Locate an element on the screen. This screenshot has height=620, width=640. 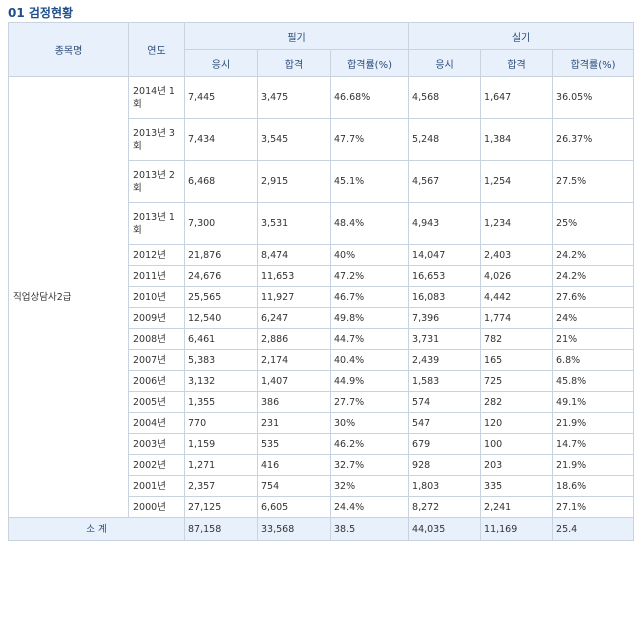
value-cell-w-rate: 47.7% is located at coordinates (369, 139).